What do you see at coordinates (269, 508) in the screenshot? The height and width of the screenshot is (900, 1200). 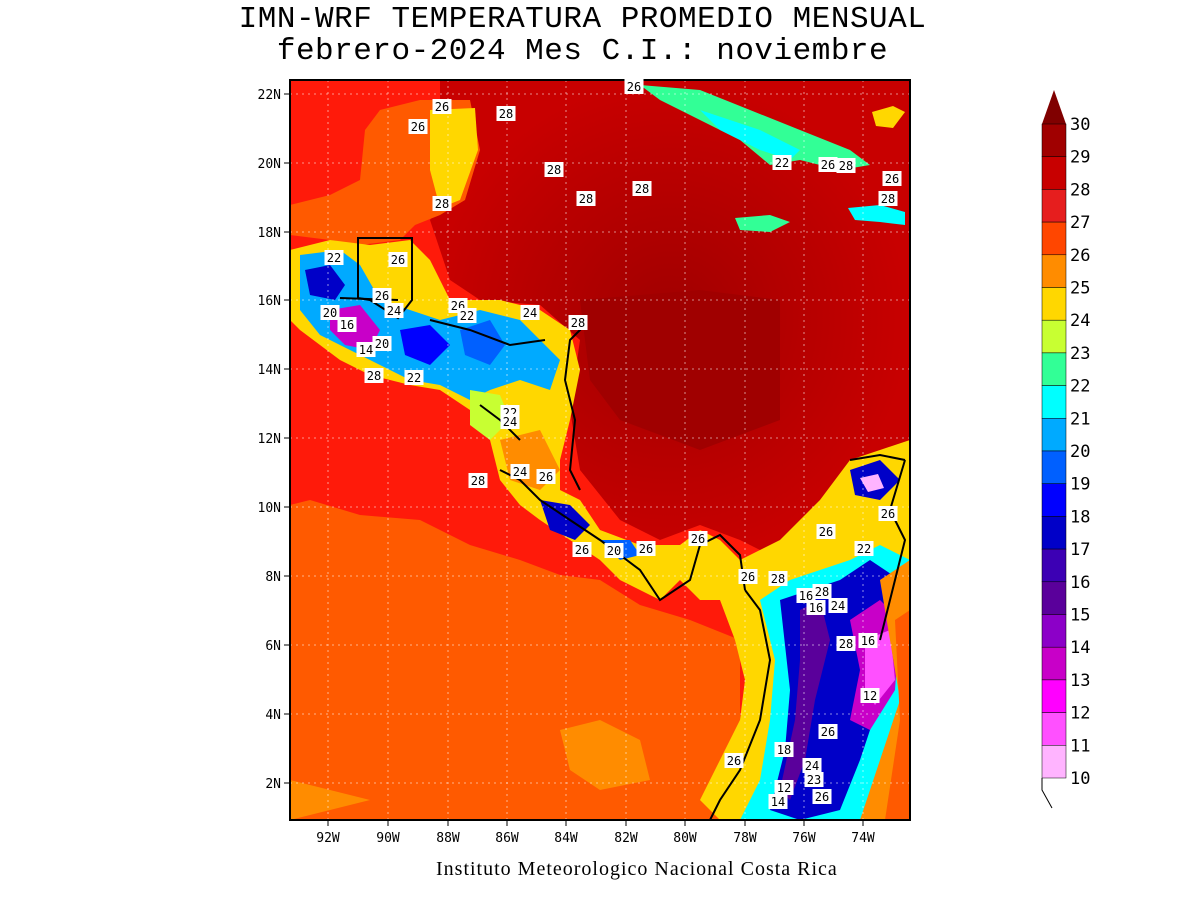 I see `lat-tick-label: 10N` at bounding box center [269, 508].